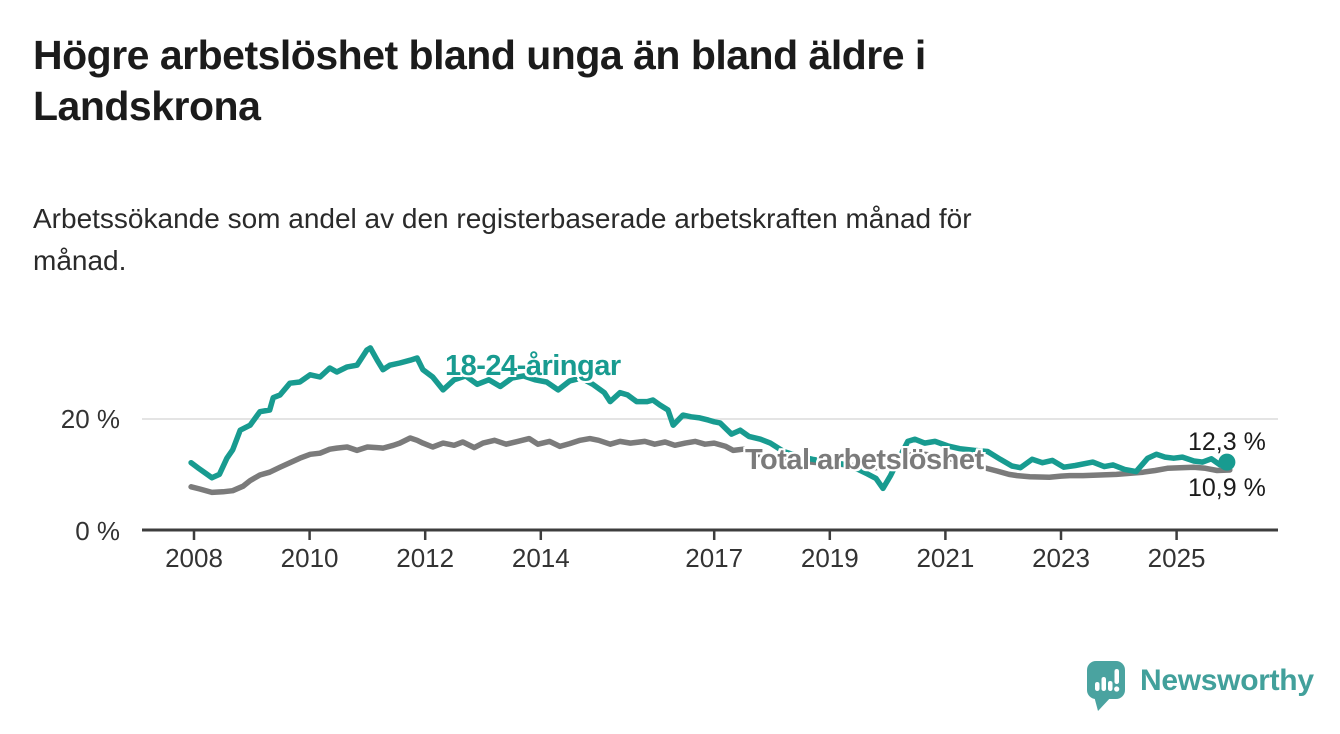 Image resolution: width=1340 pixels, height=734 pixels. What do you see at coordinates (1227, 680) in the screenshot?
I see `newsworthy-logo-text: Newsworthy` at bounding box center [1227, 680].